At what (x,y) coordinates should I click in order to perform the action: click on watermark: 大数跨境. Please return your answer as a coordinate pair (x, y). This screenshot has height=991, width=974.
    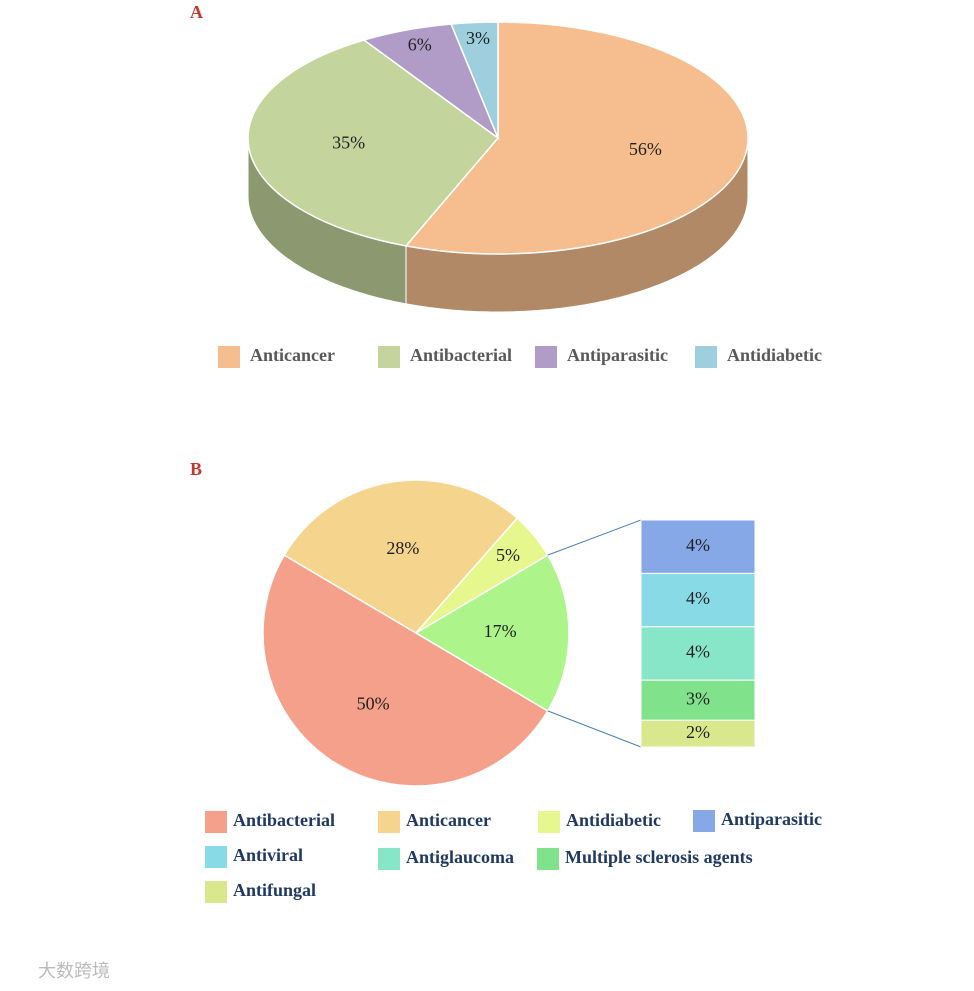
    Looking at the image, I should click on (74, 971).